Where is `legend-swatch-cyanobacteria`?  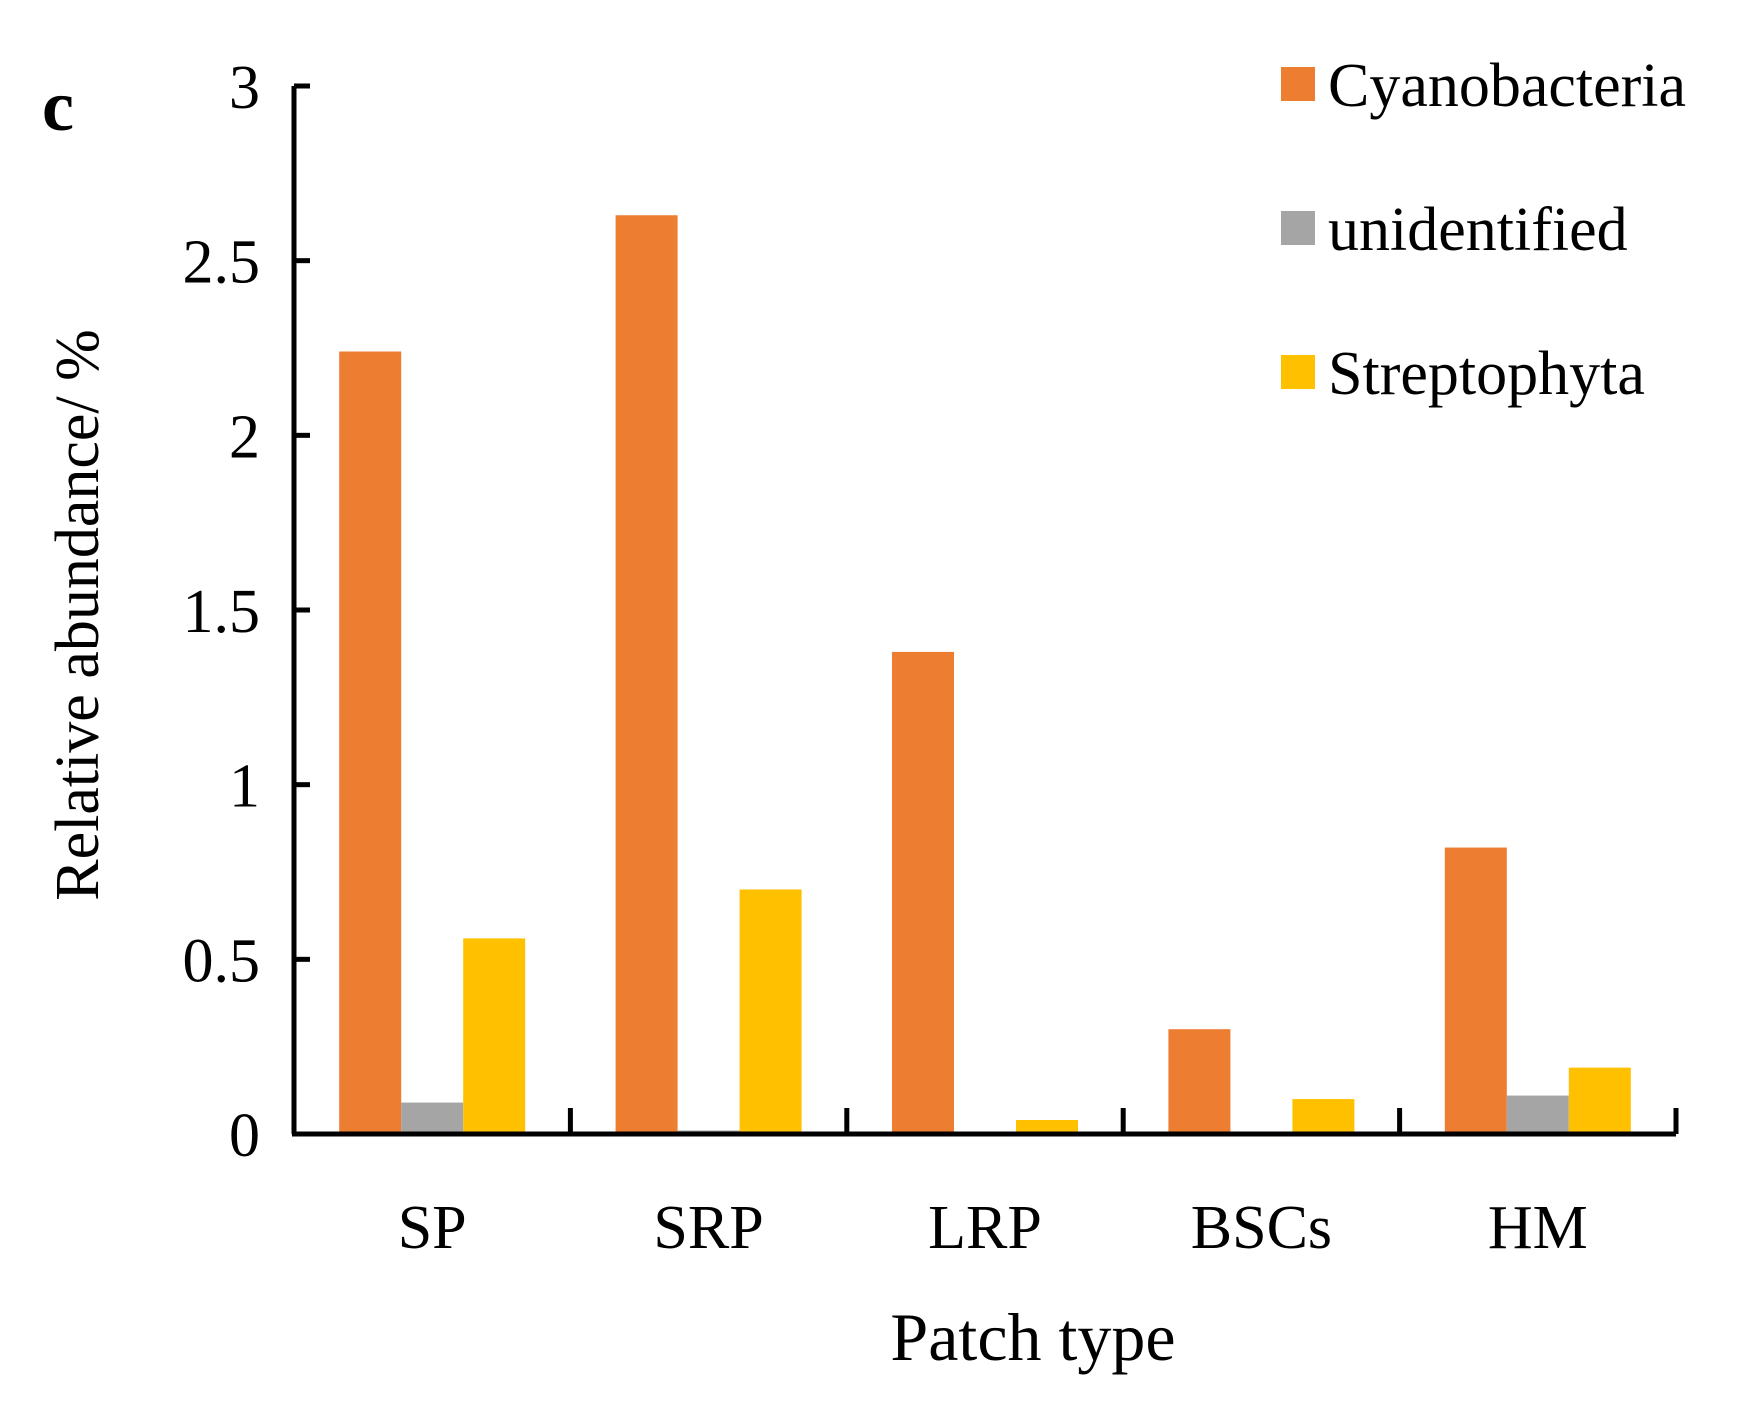 legend-swatch-cyanobacteria is located at coordinates (1298, 84).